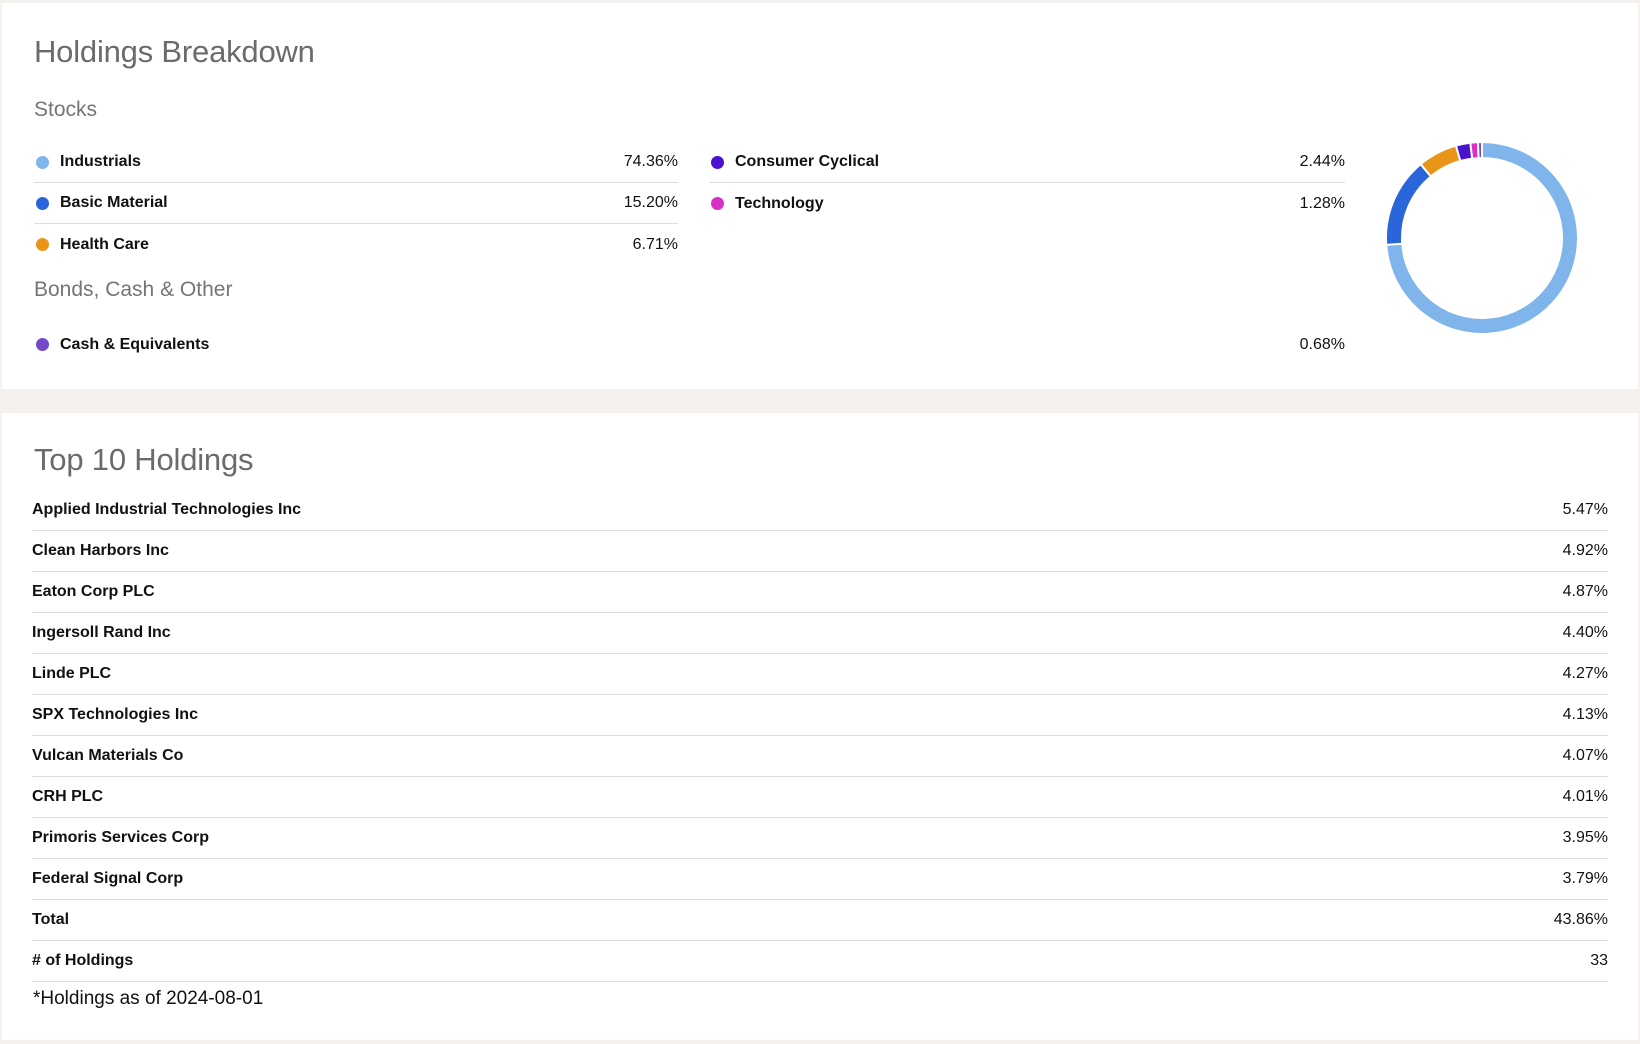 The image size is (1640, 1044). Describe the element at coordinates (820, 756) in the screenshot. I see `table-row: Vulcan Materials Co 4.07%` at that location.